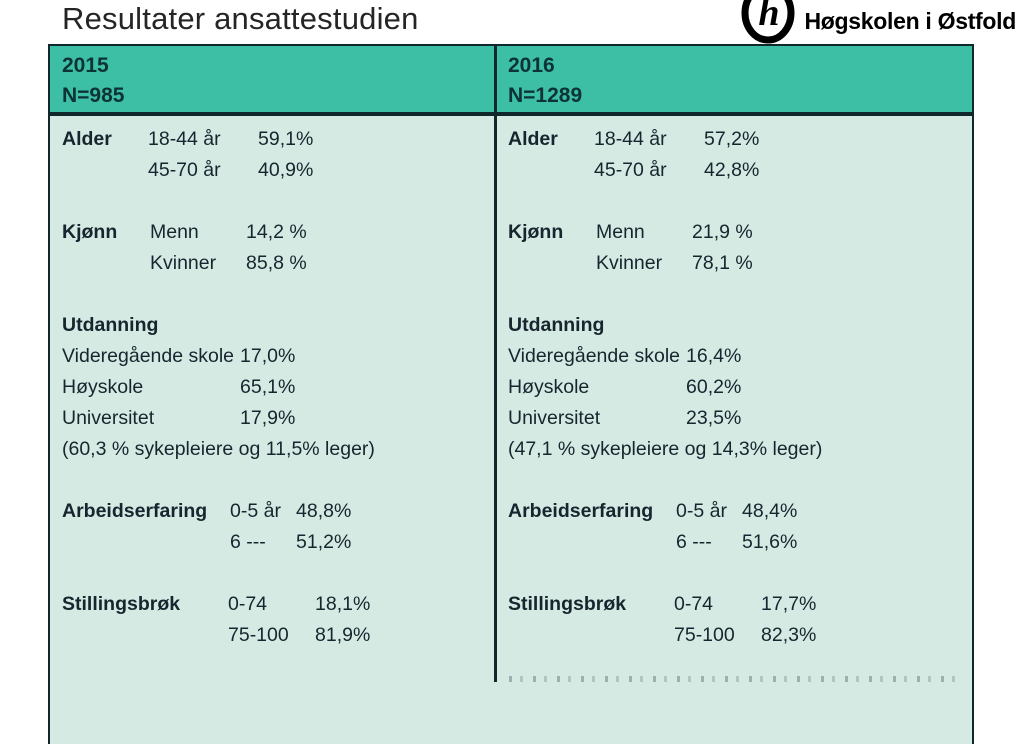  What do you see at coordinates (733, 79) in the screenshot?
I see `header-cell-2016: 2016 N=1289` at bounding box center [733, 79].